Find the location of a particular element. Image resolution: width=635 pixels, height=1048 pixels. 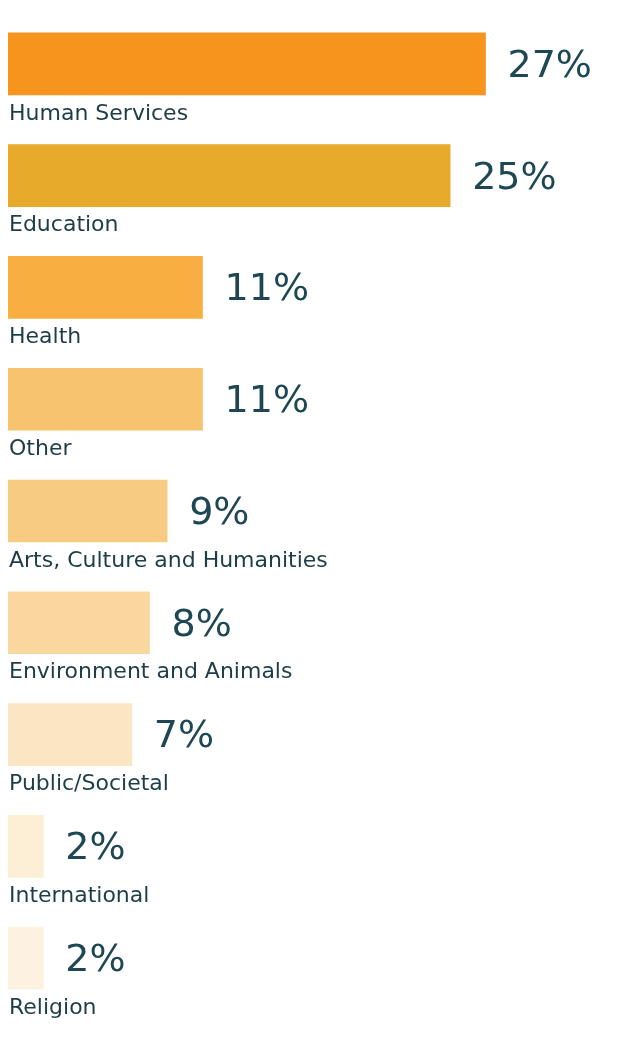

data-label: 9% is located at coordinates (219, 510).